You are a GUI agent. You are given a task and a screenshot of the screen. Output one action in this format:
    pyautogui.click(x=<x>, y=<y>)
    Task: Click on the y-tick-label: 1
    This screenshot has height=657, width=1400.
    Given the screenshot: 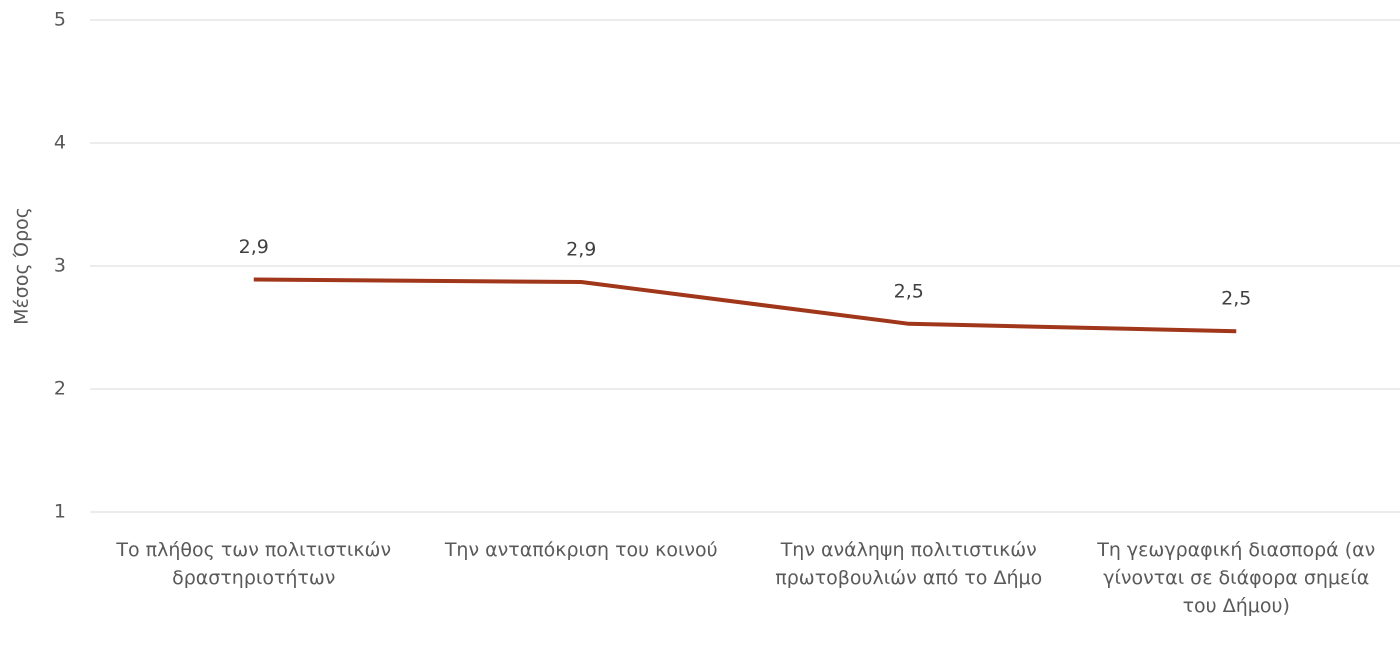 What is the action you would take?
    pyautogui.click(x=60, y=512)
    